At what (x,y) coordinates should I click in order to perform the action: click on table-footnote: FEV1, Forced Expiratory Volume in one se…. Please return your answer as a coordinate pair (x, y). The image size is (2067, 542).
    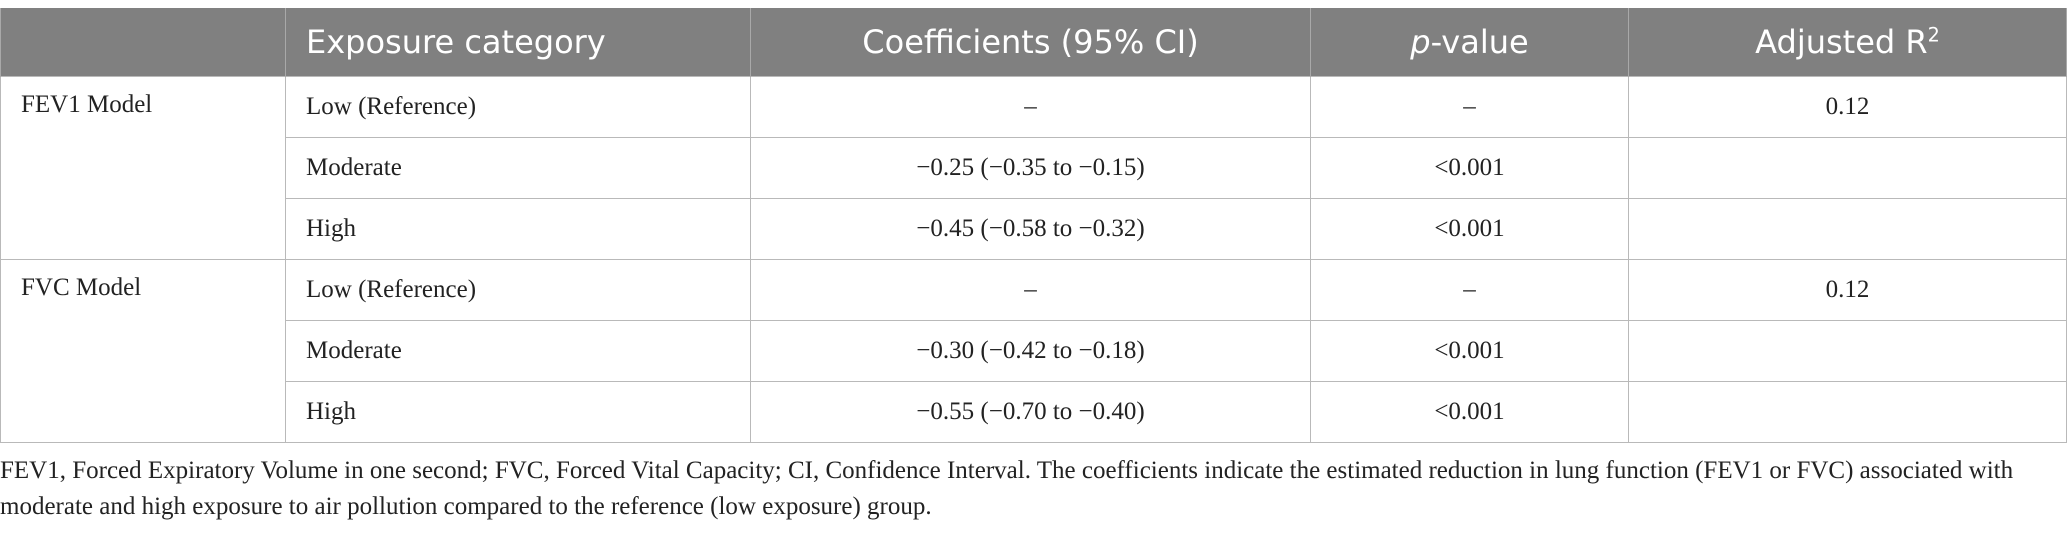
    Looking at the image, I should click on (1007, 488).